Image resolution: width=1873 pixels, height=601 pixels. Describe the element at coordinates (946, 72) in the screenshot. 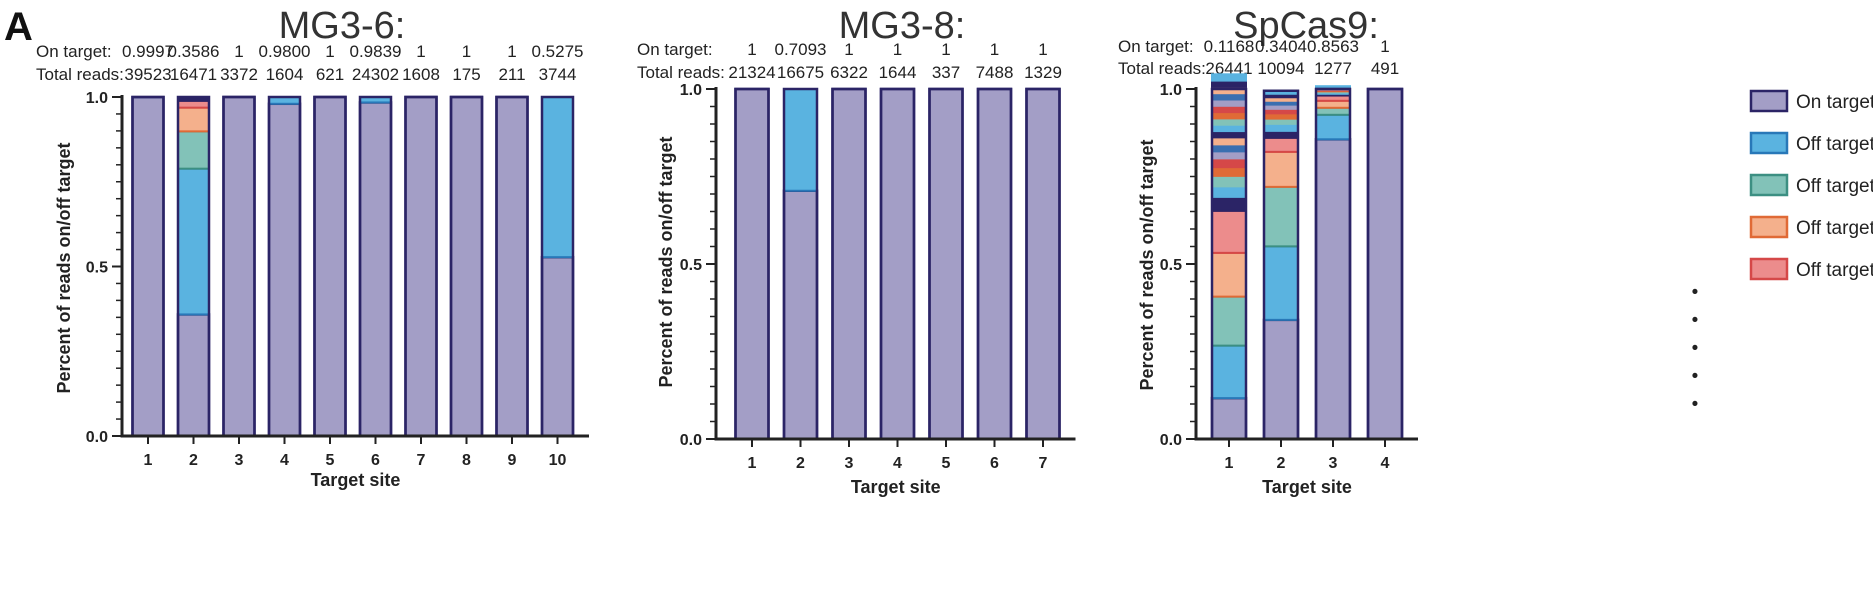

I see `total-reads-value: 337` at that location.